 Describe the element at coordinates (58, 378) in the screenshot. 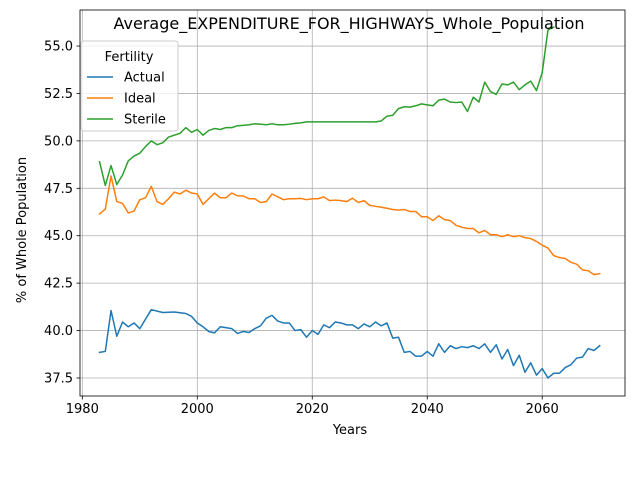

I see `y-tick-label: 37.5` at that location.